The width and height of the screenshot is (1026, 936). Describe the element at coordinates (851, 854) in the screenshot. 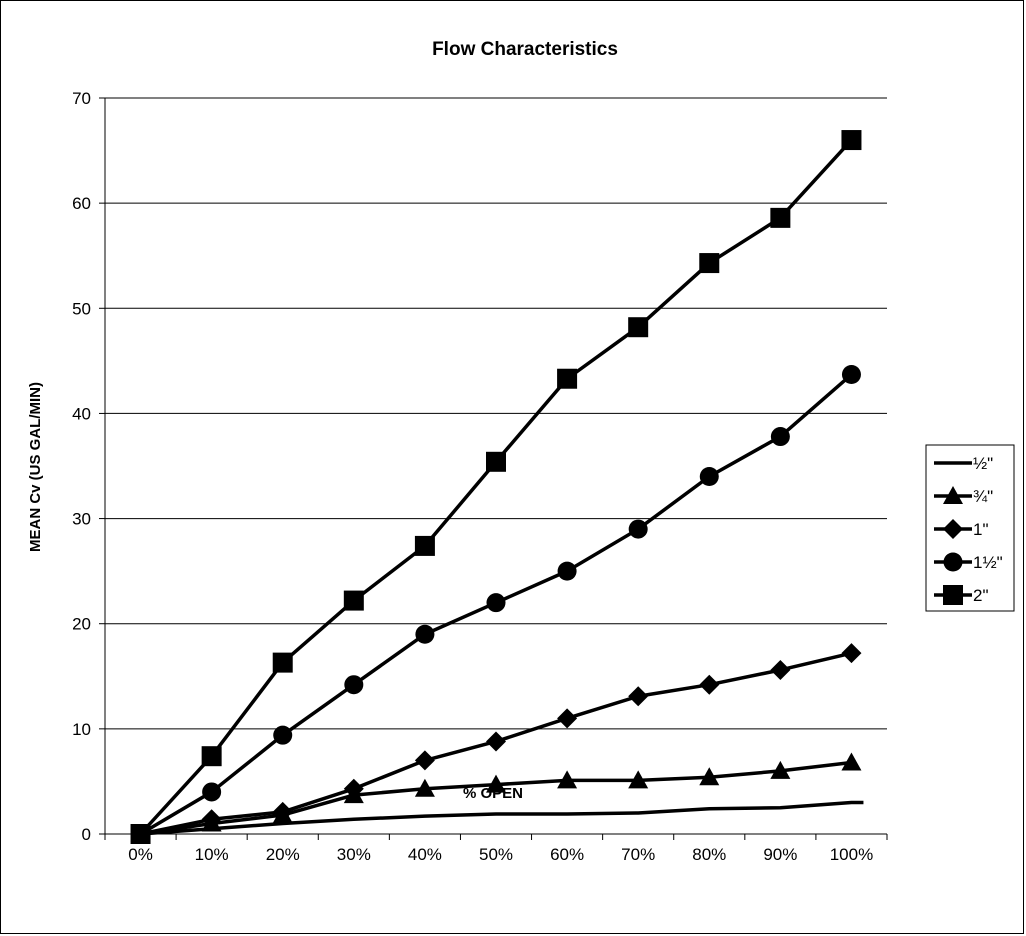

I see `x-tick-label: 100%` at that location.